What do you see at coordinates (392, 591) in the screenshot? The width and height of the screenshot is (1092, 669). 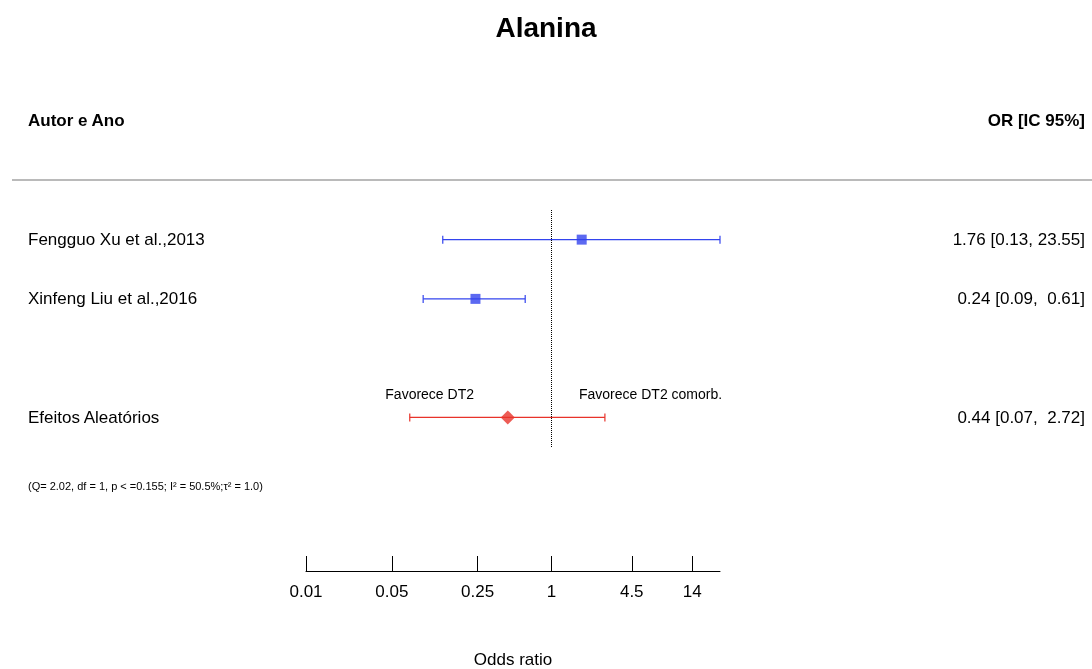 I see `x-tick-label: 0.05` at bounding box center [392, 591].